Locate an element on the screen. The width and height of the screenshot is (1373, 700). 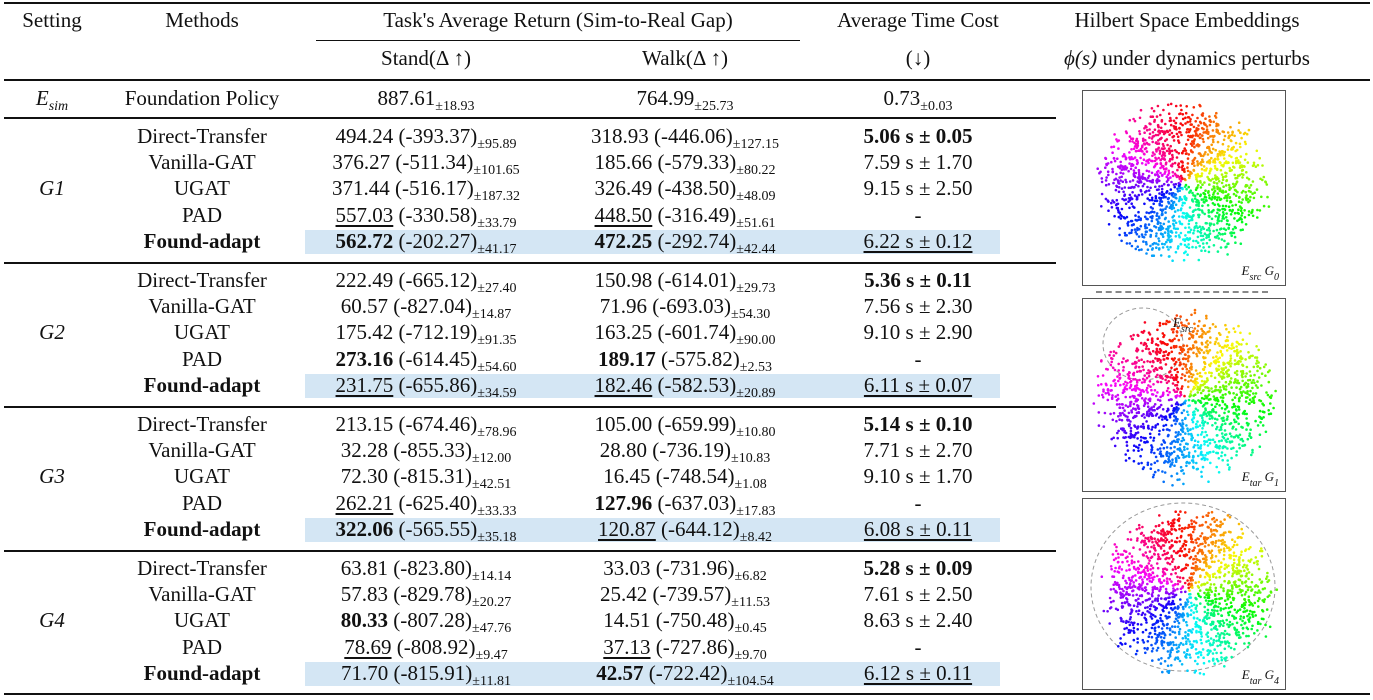
embedding-panel-tar-g4: Etar G4 is located at coordinates (1184, 594).